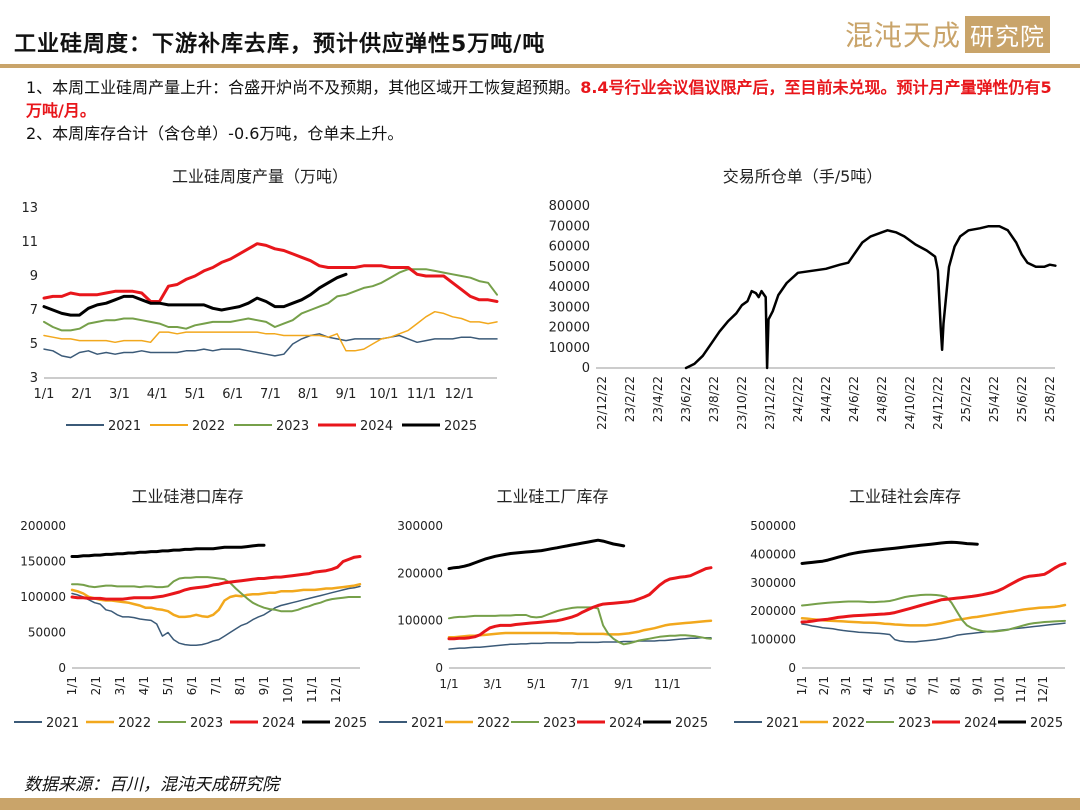 The height and width of the screenshot is (810, 1080). Describe the element at coordinates (540, 66) in the screenshot. I see `header-rule` at that location.